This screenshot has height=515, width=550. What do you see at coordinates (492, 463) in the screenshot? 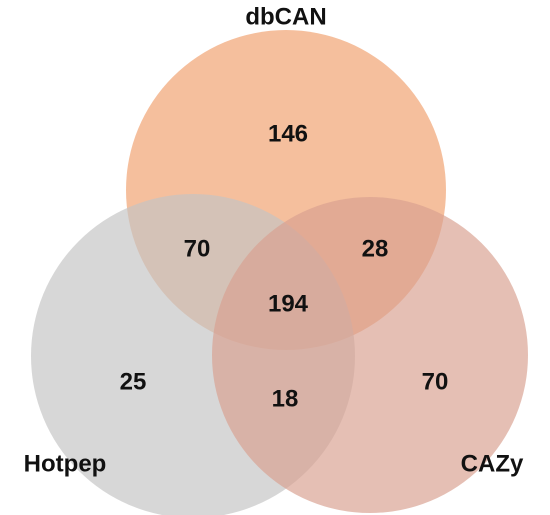
I see `set-label: CAZy` at bounding box center [492, 463].